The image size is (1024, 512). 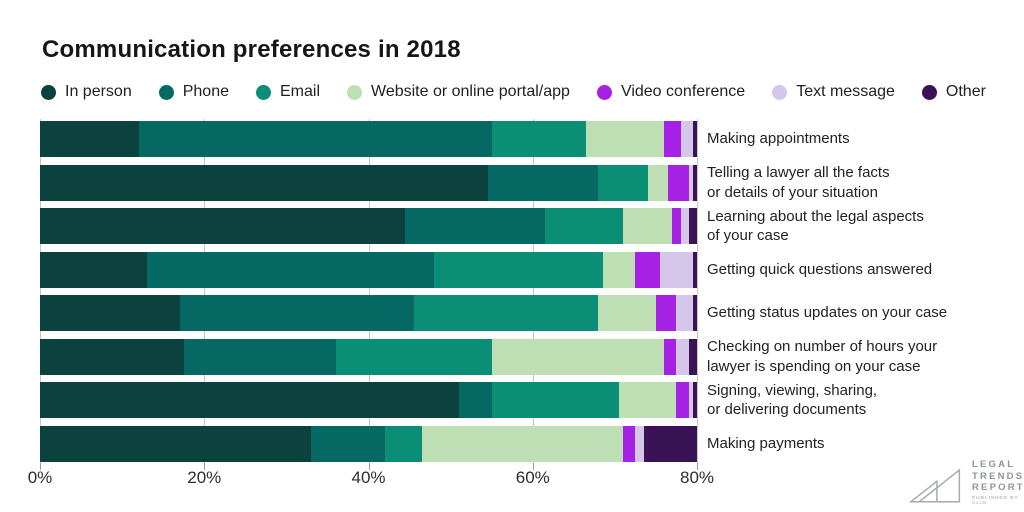 What do you see at coordinates (40, 477) in the screenshot?
I see `x-axis-tick-label: 0%` at bounding box center [40, 477].